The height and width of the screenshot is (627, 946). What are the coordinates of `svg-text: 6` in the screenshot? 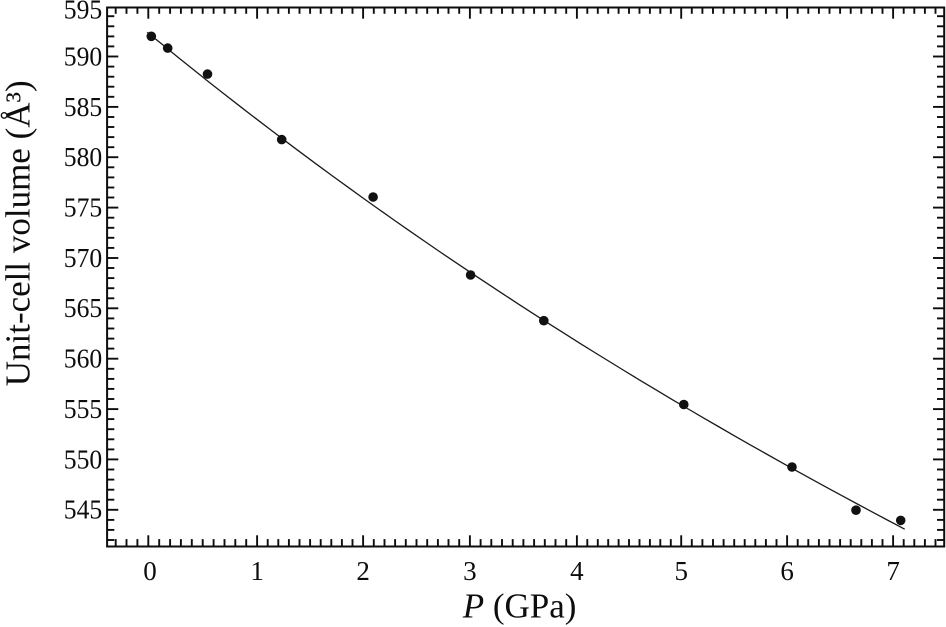 It's located at (787, 571).